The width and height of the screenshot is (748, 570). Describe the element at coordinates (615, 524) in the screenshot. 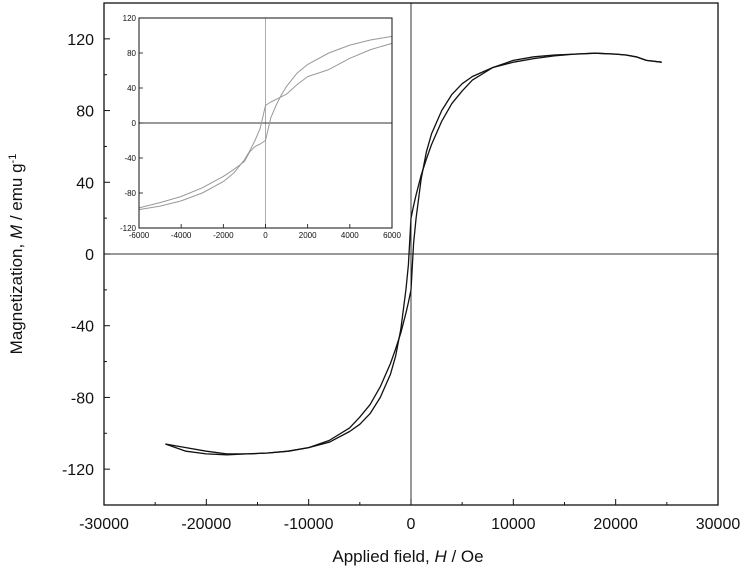

I see `main-xtick-label: 20000` at that location.